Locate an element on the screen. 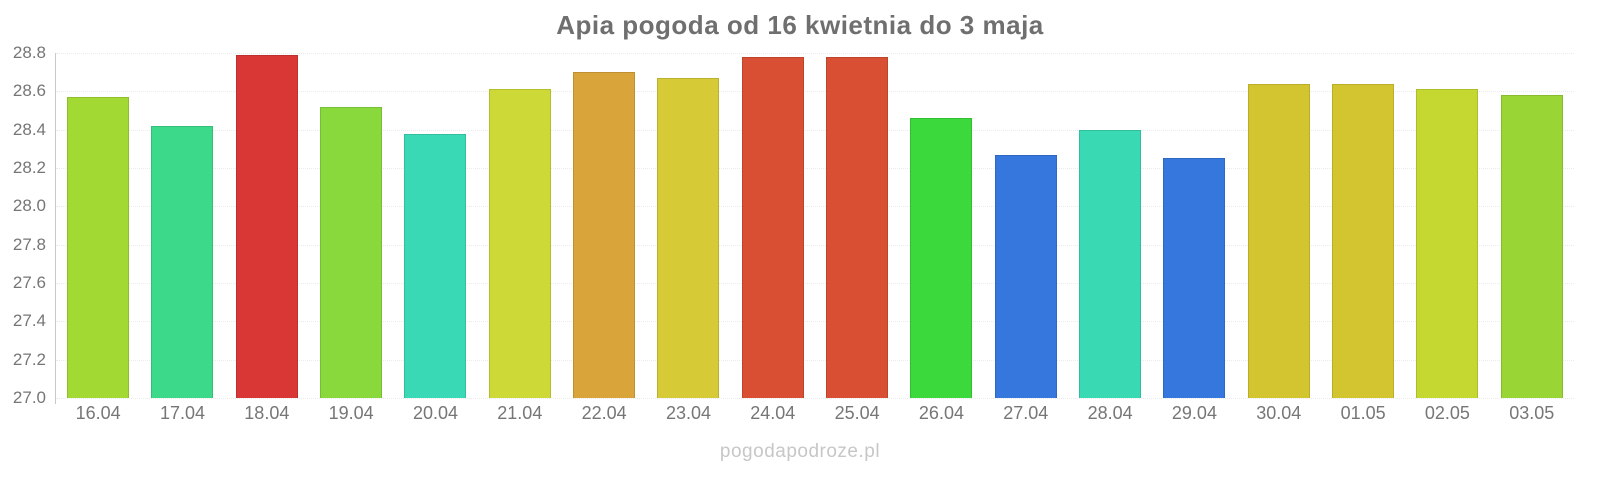 The image size is (1600, 480). bar-03.05 is located at coordinates (1531, 246).